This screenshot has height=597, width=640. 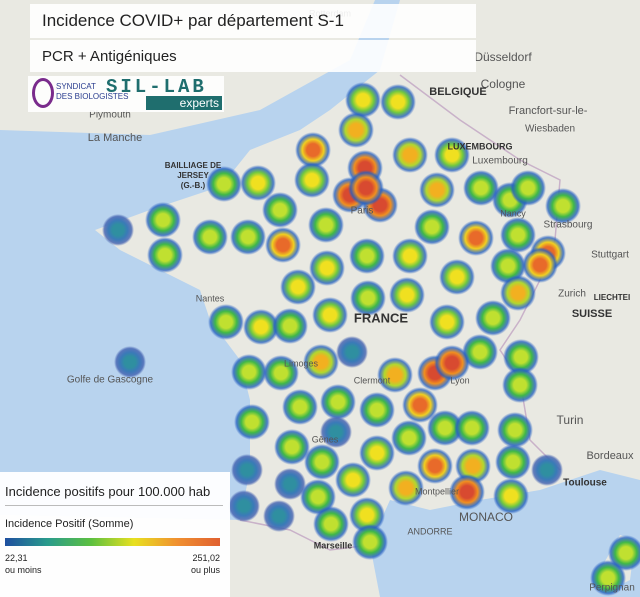 What do you see at coordinates (457, 92) in the screenshot?
I see `place-label: BELGIQUE` at bounding box center [457, 92].